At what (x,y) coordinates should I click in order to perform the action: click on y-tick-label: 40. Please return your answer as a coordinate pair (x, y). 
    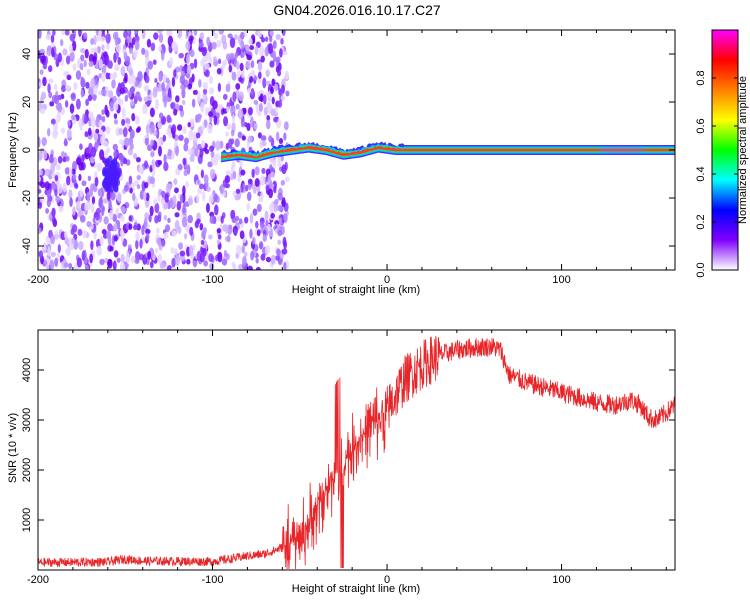
    Looking at the image, I should click on (27, 54).